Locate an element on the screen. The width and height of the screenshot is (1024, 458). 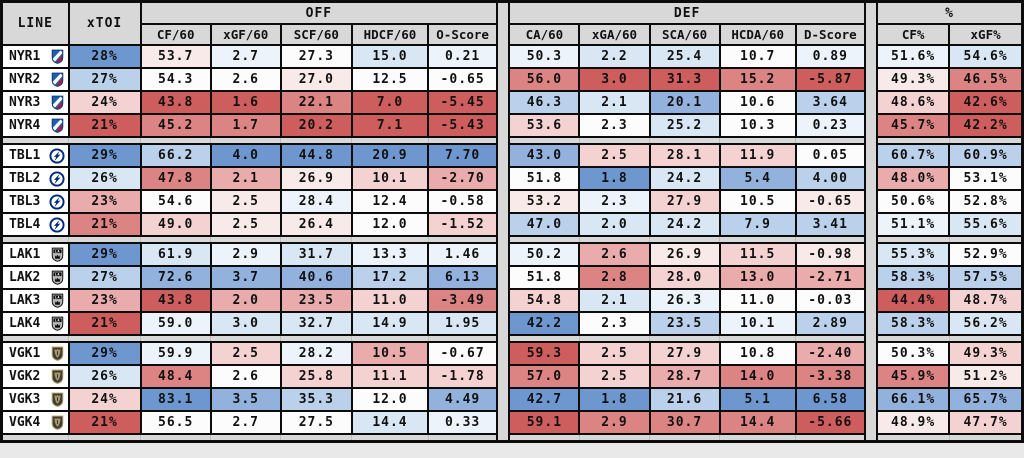
def-stat-cell: 28.7 is located at coordinates (684, 376).